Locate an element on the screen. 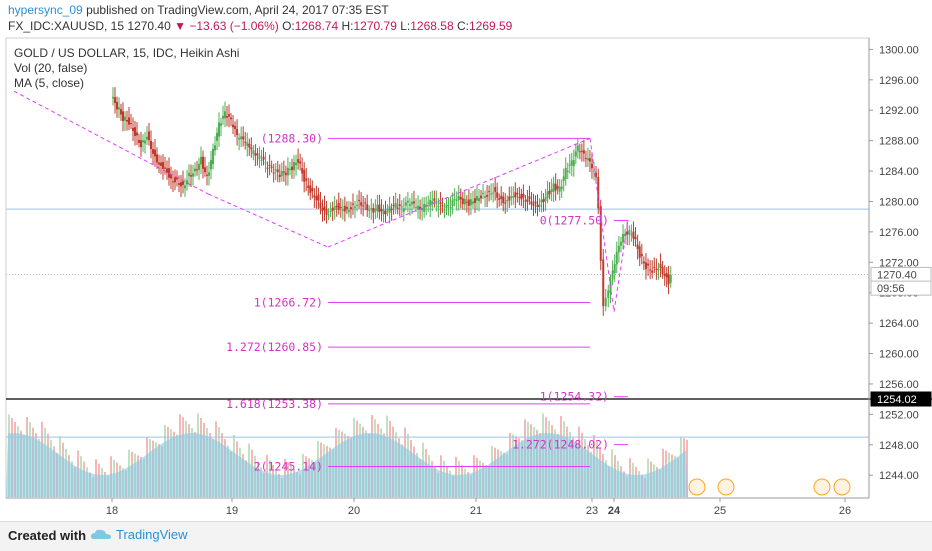 The image size is (932, 551). fib-level-label: 0(1277.50) is located at coordinates (574, 220).